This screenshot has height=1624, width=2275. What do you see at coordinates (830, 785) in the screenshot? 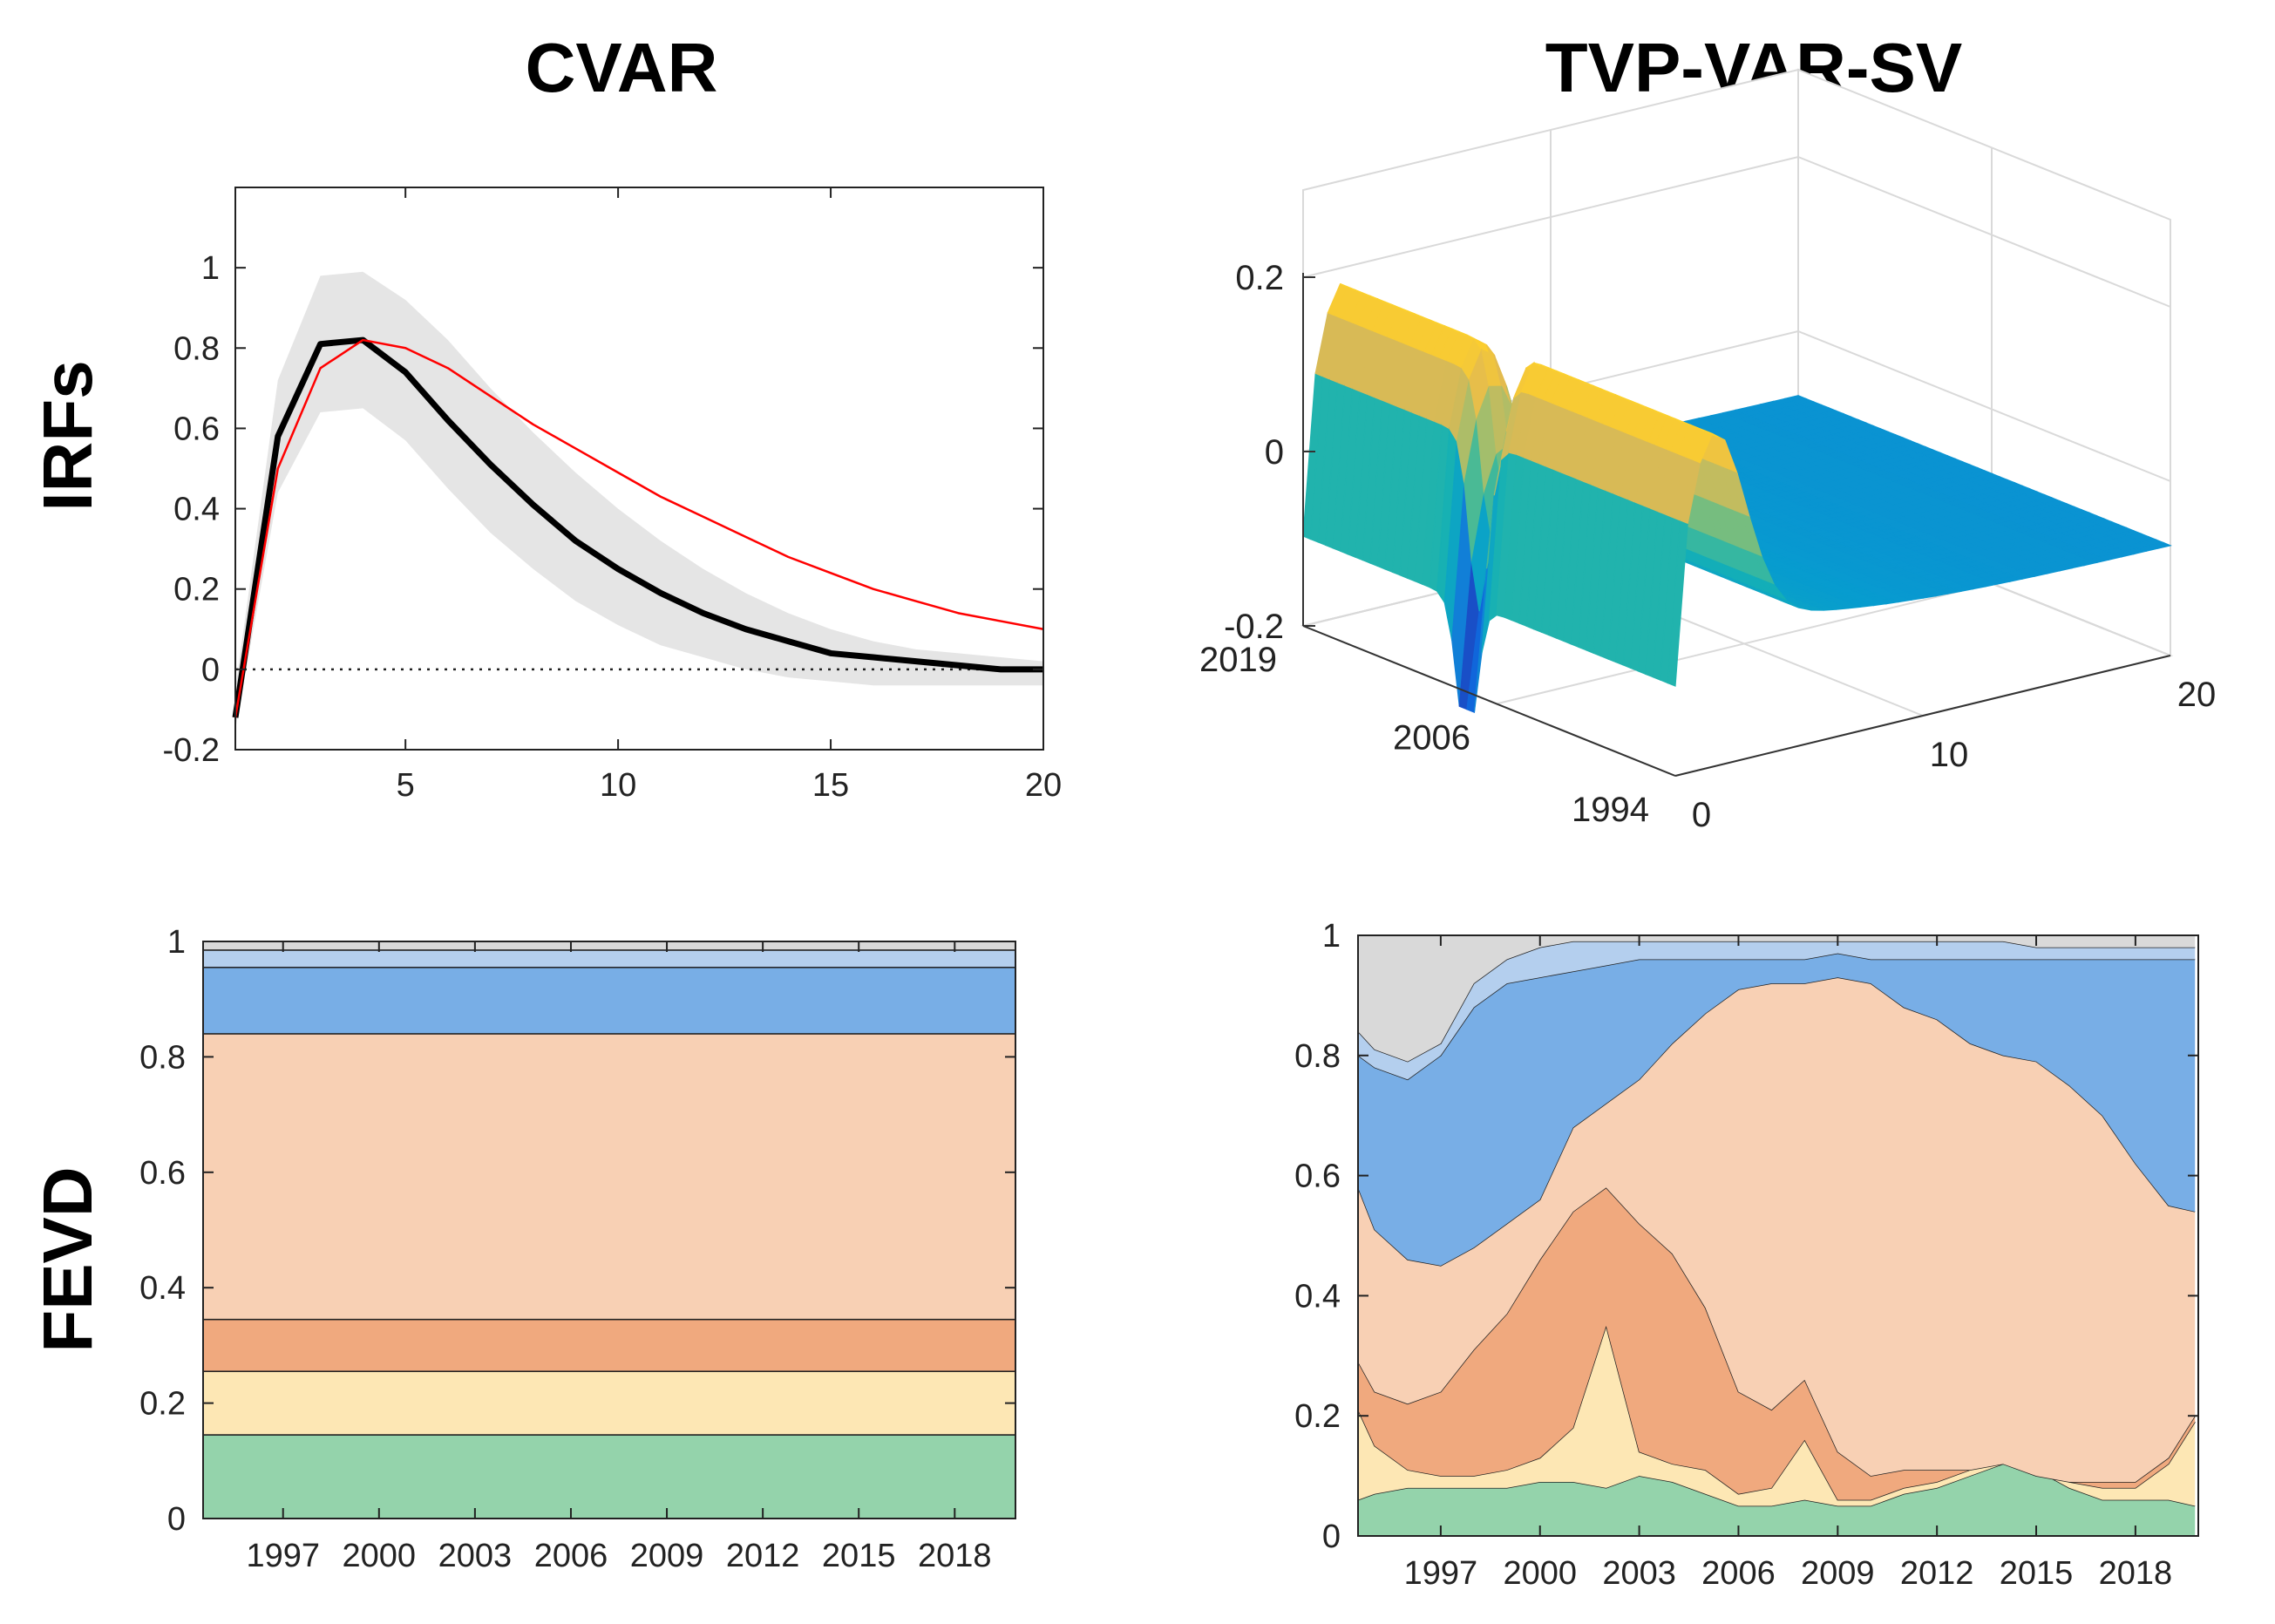
I see `x-tick-label: 15` at bounding box center [830, 785].